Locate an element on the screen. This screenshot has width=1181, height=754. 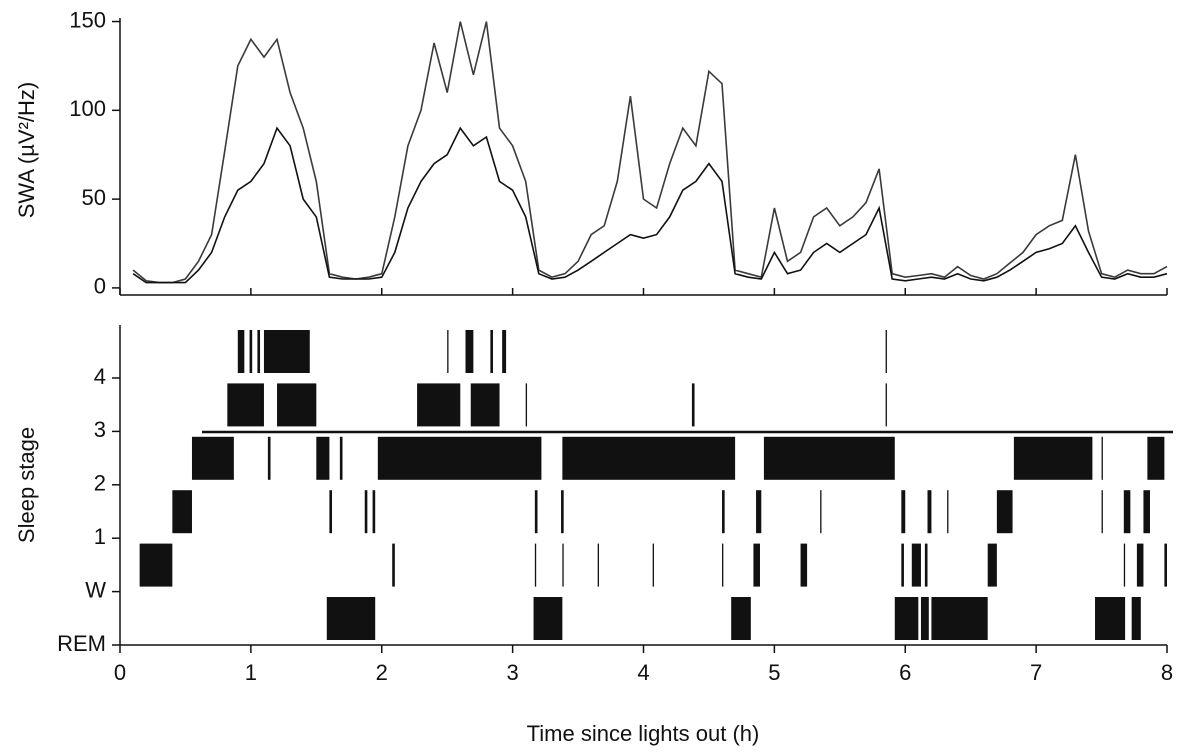
x-tick-label: 3 is located at coordinates (513, 672).